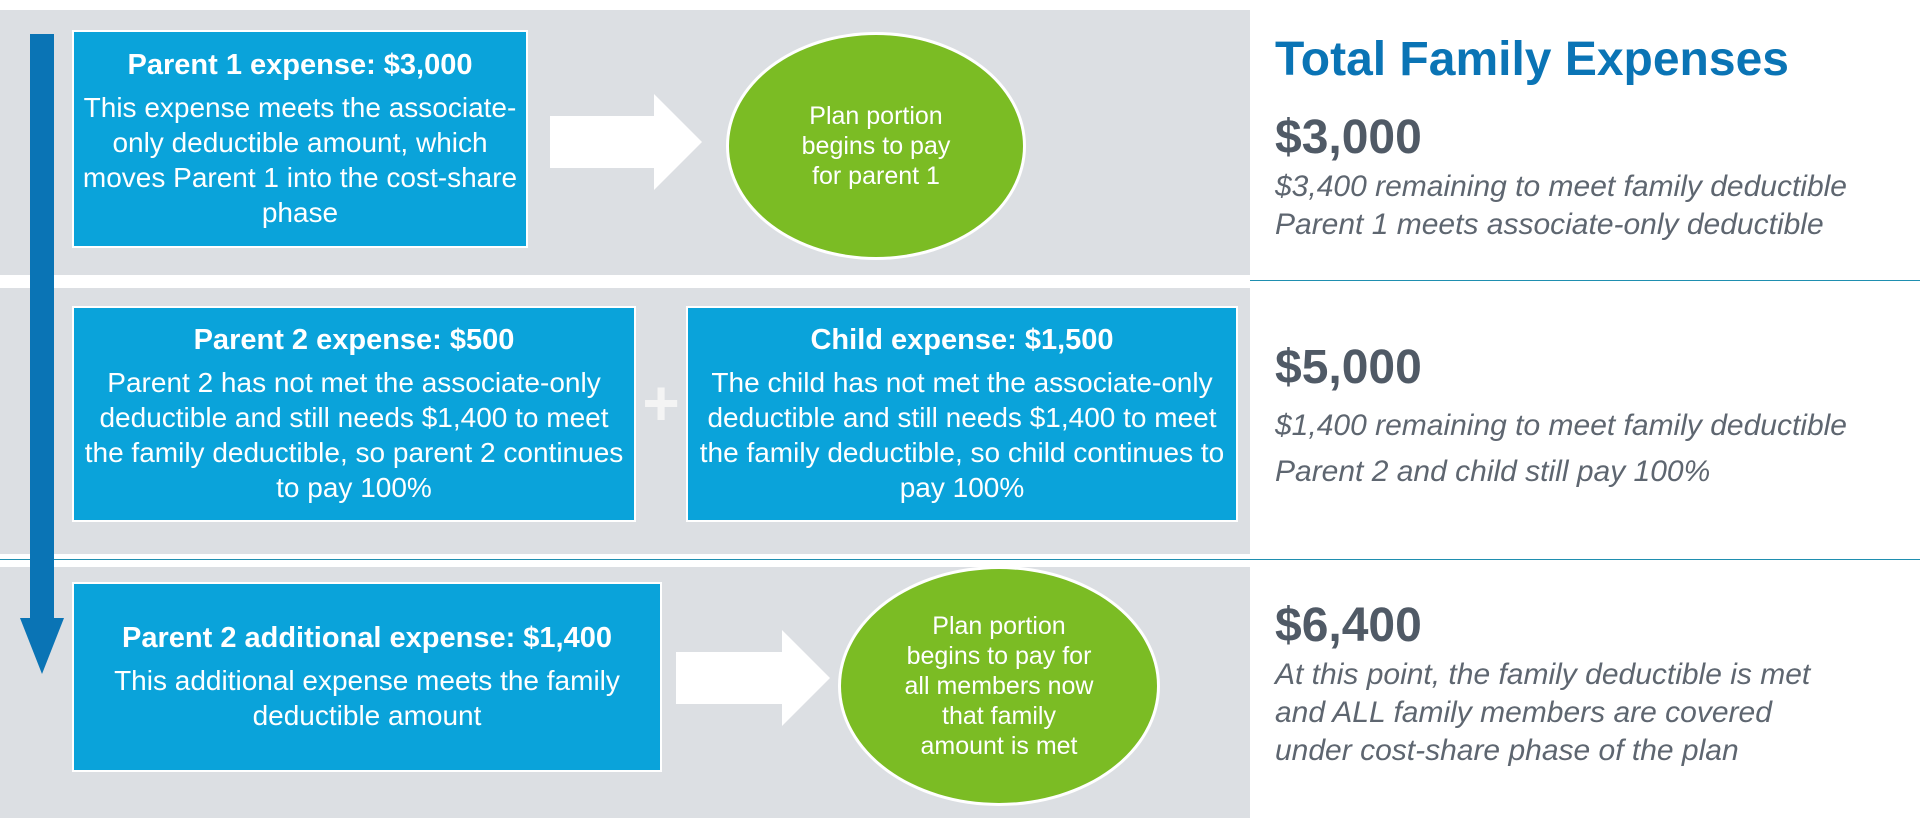  What do you see at coordinates (876, 116) in the screenshot?
I see `oval1-line1: Plan portion` at bounding box center [876, 116].